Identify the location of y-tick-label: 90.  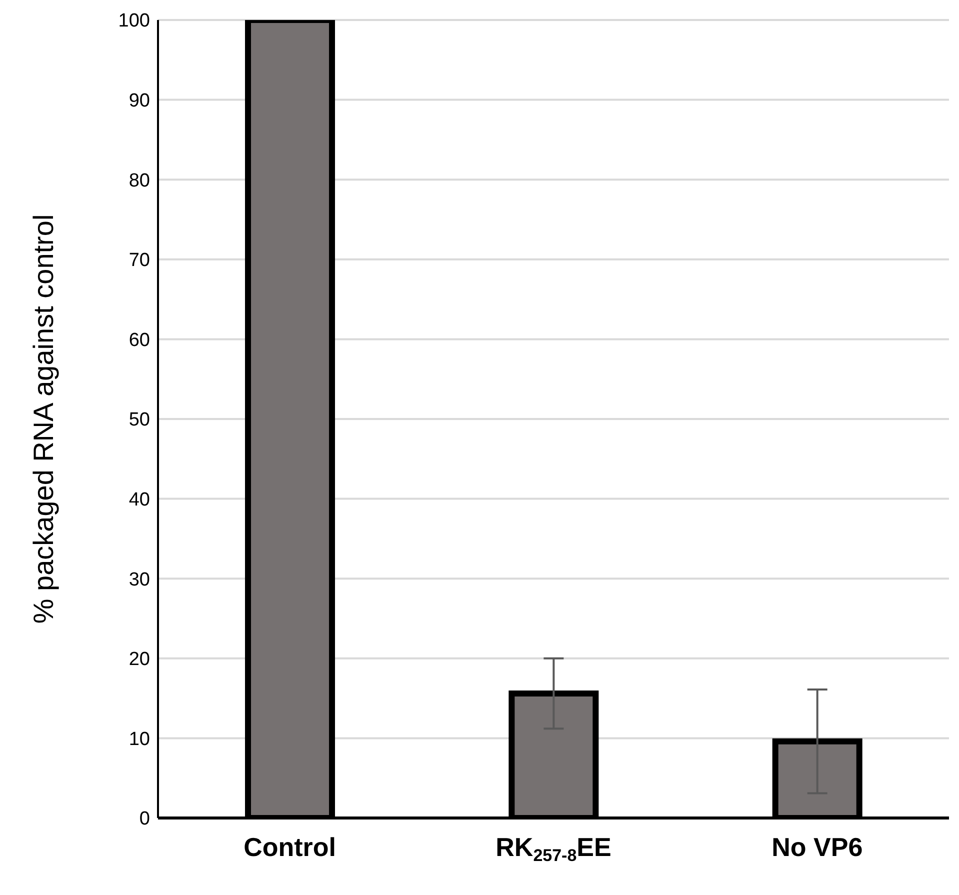
(139, 101).